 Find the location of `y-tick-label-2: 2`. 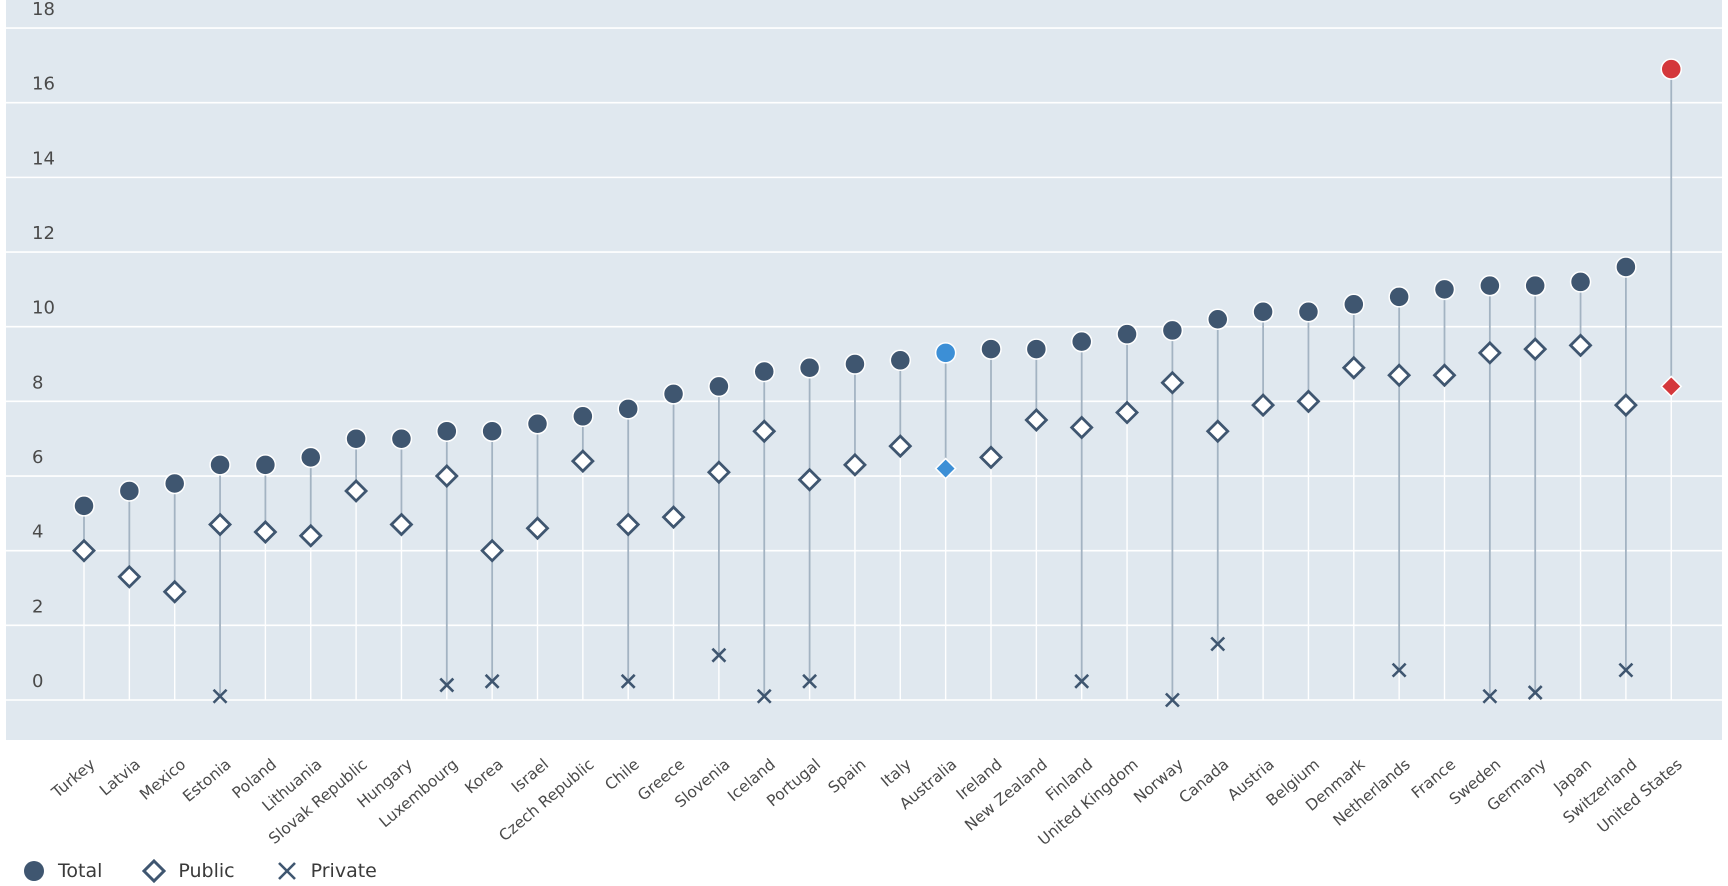

y-tick-label-2: 2 is located at coordinates (37, 606).